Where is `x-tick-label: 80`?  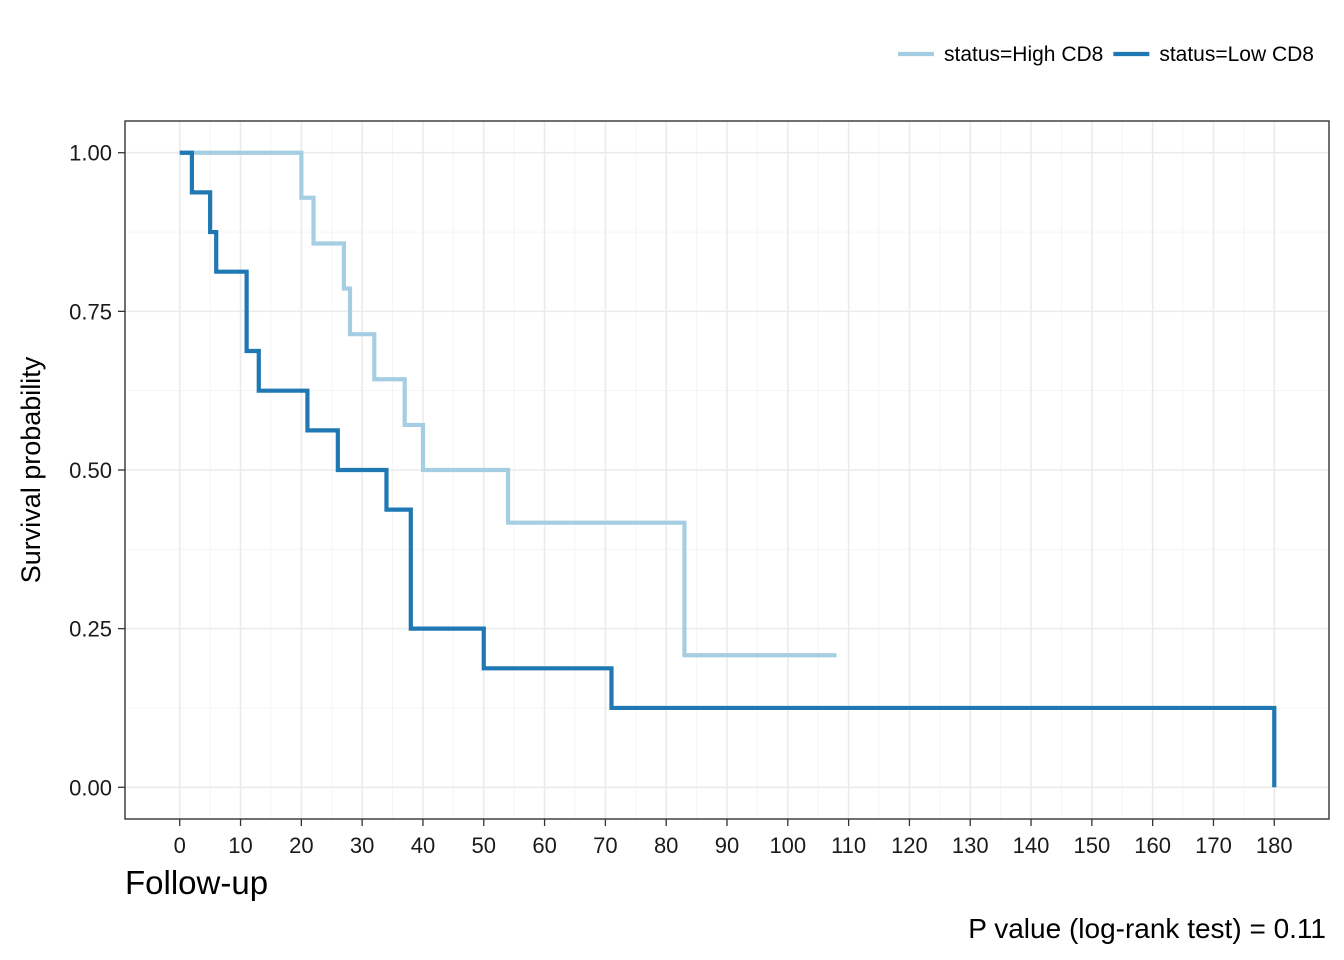 x-tick-label: 80 is located at coordinates (666, 845).